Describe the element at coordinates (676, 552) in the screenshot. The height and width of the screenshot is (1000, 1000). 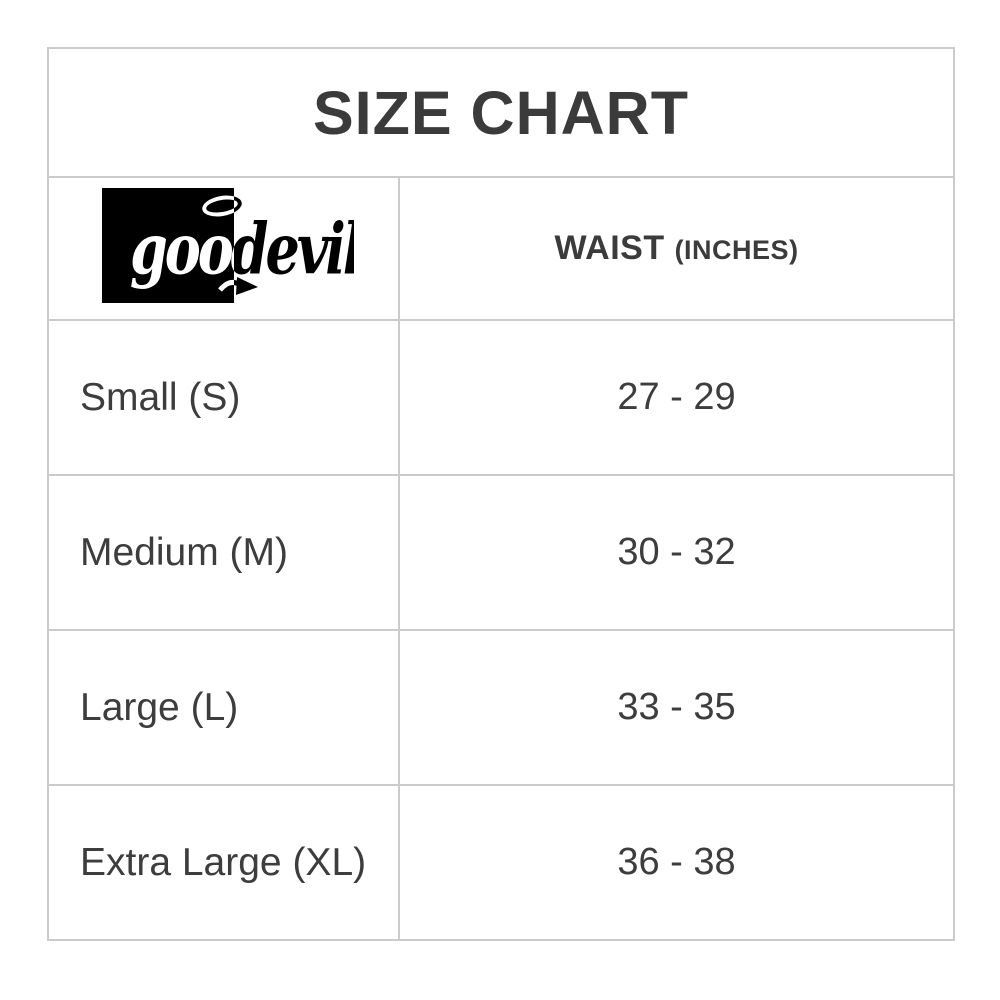
I see `waist-value: 30 - 32` at that location.